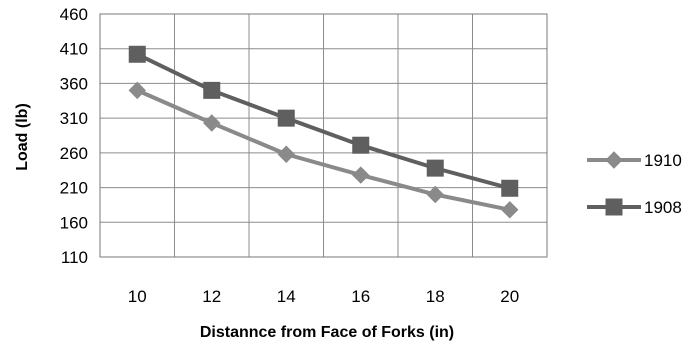  Describe the element at coordinates (663, 160) in the screenshot. I see `legend-label: 1910` at that location.